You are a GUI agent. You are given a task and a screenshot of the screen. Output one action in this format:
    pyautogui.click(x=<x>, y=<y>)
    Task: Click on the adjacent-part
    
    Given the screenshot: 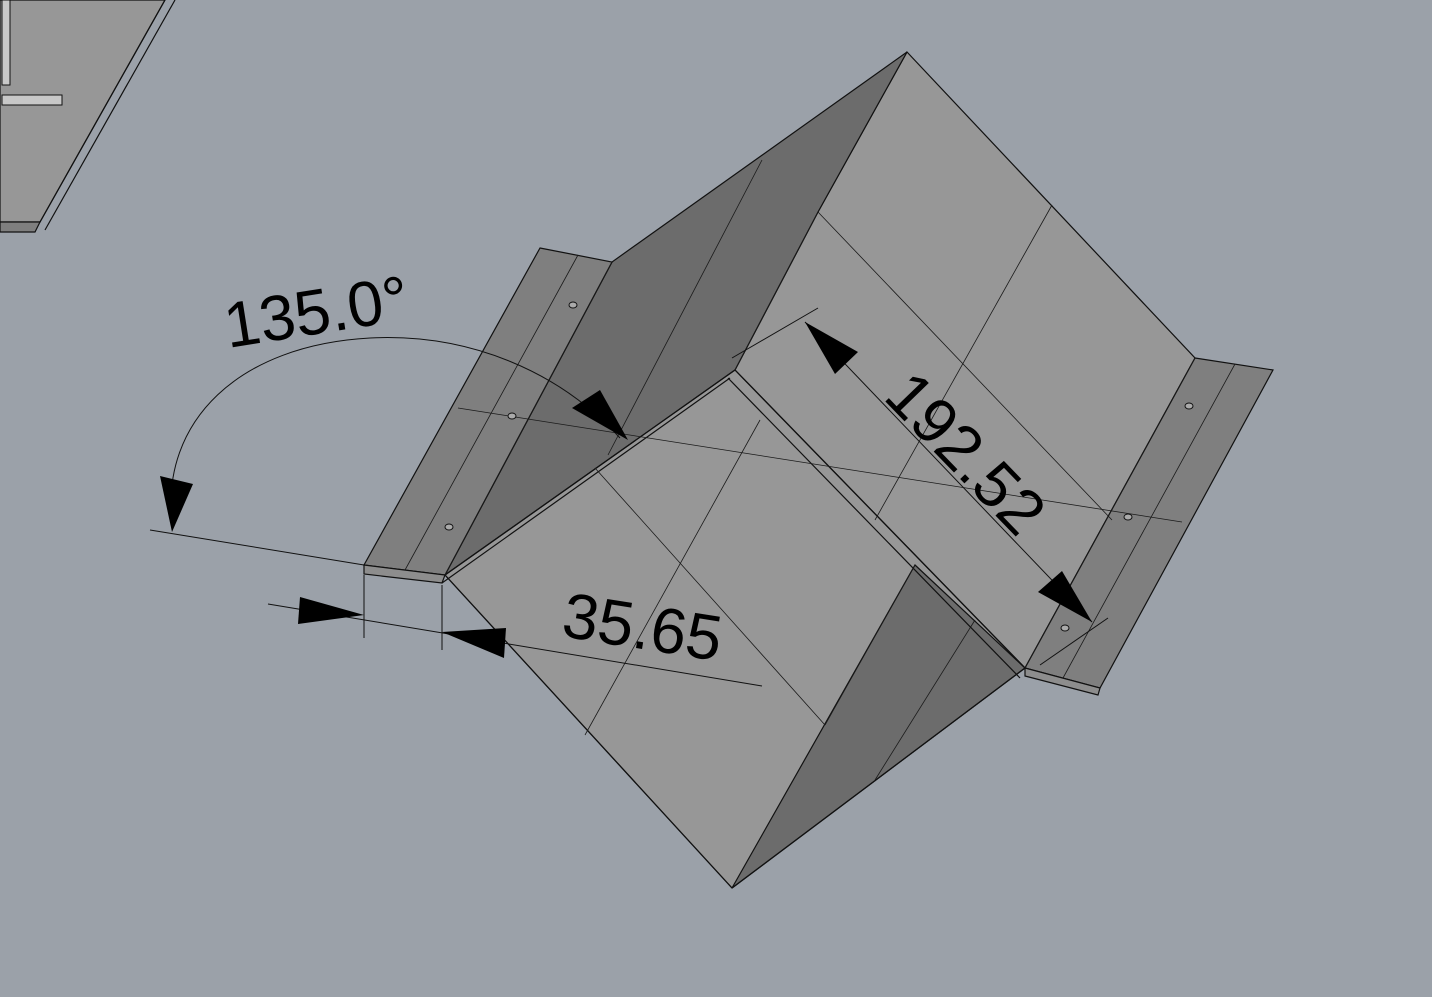 What is the action you would take?
    pyautogui.click(x=88, y=116)
    